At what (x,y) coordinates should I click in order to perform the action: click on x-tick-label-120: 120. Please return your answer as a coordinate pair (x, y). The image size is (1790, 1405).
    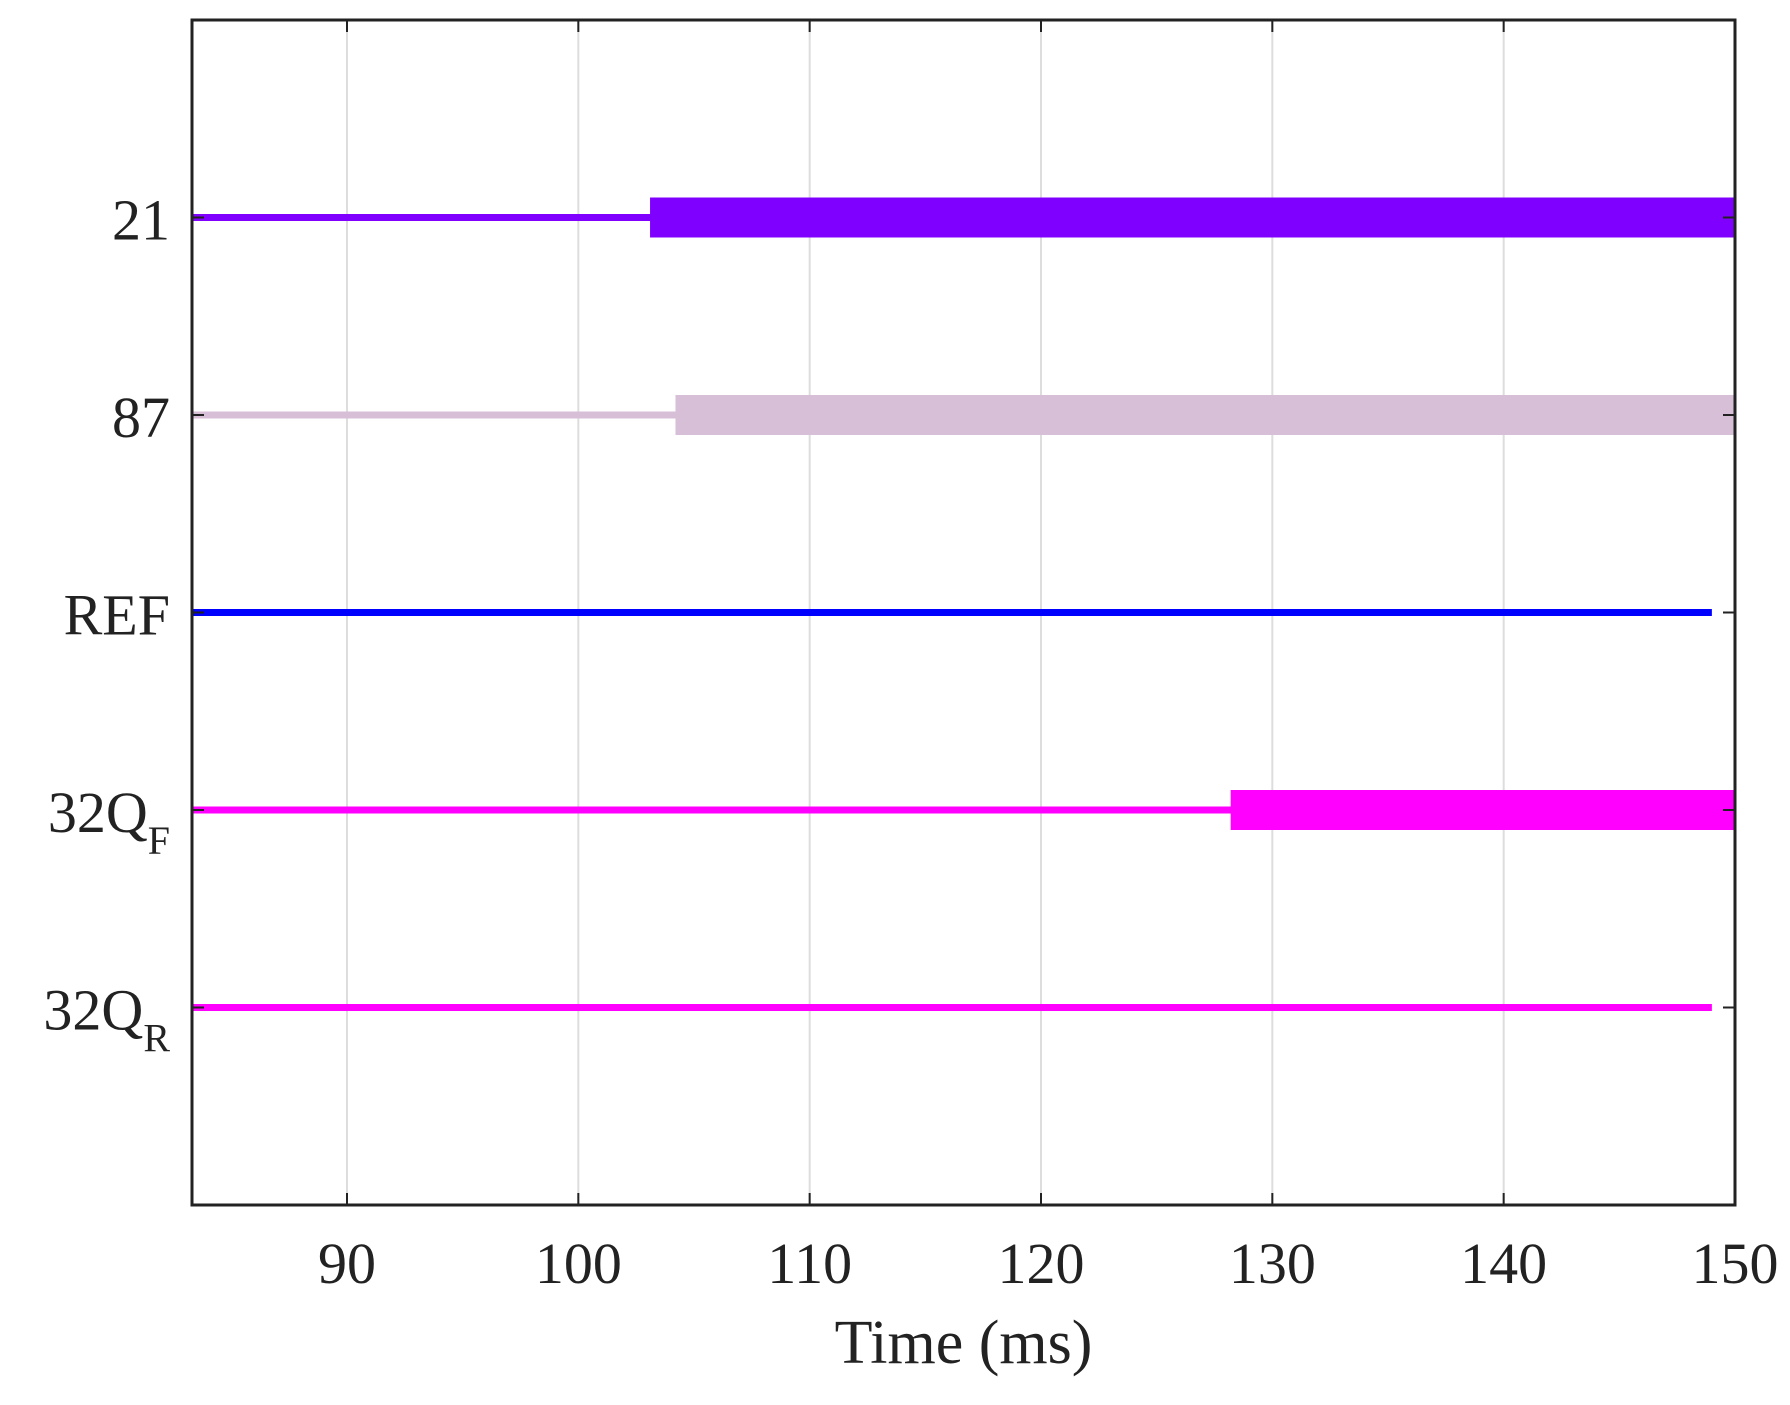
    Looking at the image, I should click on (1040, 1263).